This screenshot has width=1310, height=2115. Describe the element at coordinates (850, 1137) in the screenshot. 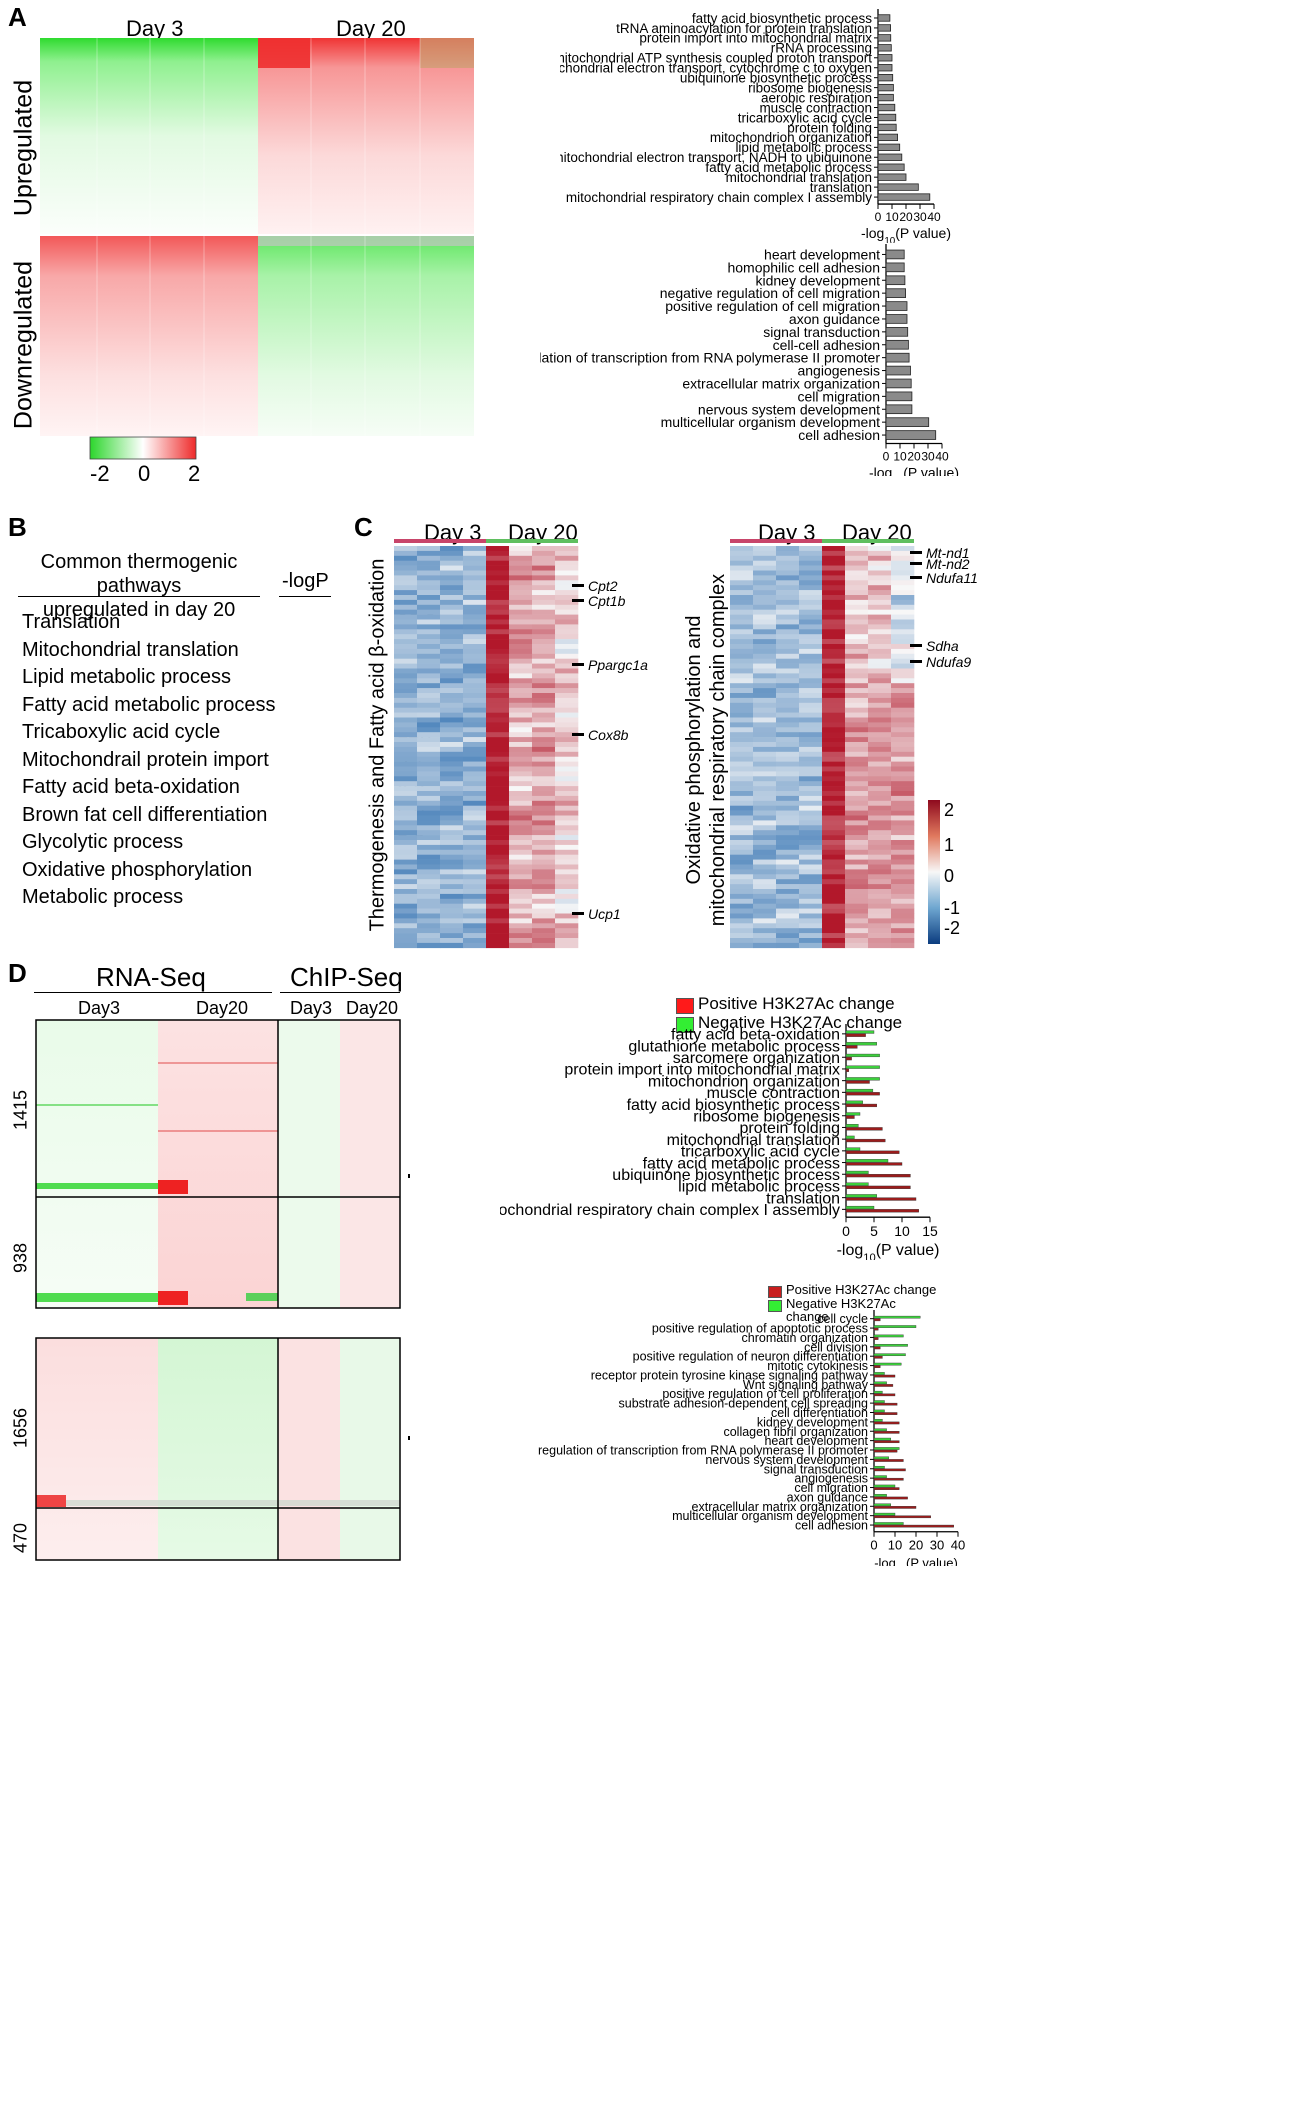

I see `bar-mitochondrial-translation-negative` at that location.